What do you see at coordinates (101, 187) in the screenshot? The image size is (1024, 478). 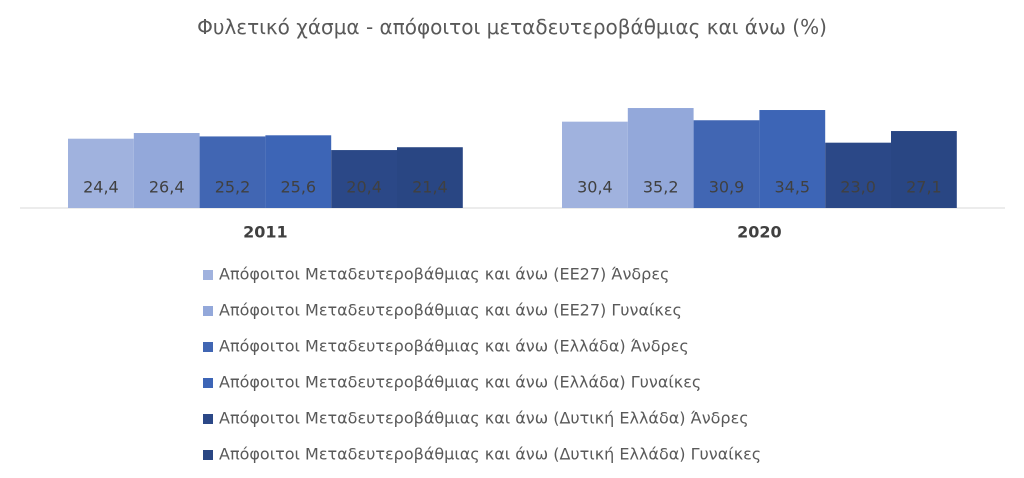 I see `value-label: 24,4` at bounding box center [101, 187].